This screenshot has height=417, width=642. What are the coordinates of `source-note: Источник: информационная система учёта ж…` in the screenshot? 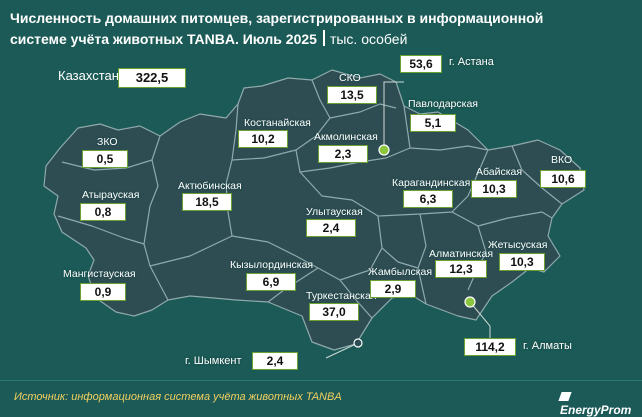 It's located at (178, 397).